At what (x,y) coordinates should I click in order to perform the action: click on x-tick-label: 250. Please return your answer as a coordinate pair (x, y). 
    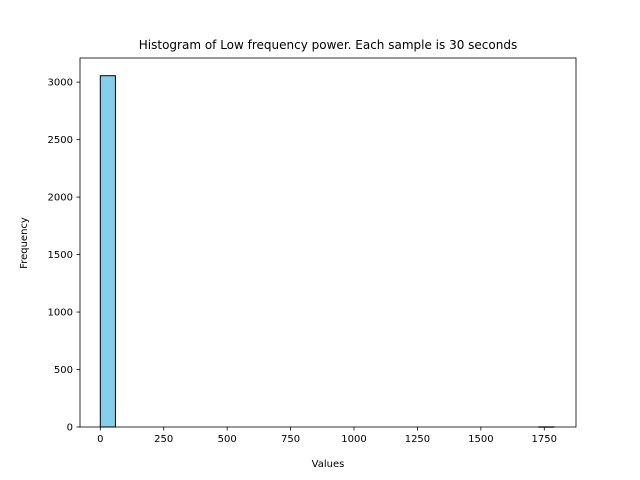
    Looking at the image, I should click on (163, 439).